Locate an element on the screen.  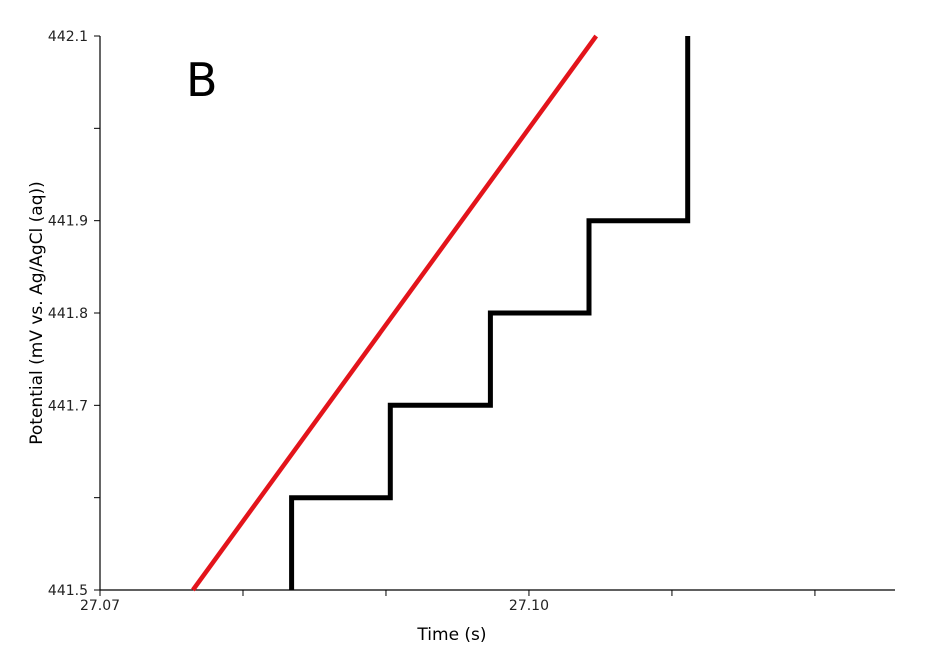
y-ticks: 441.5 441.7 441.8 441.9 442.1 is located at coordinates (74, 314).